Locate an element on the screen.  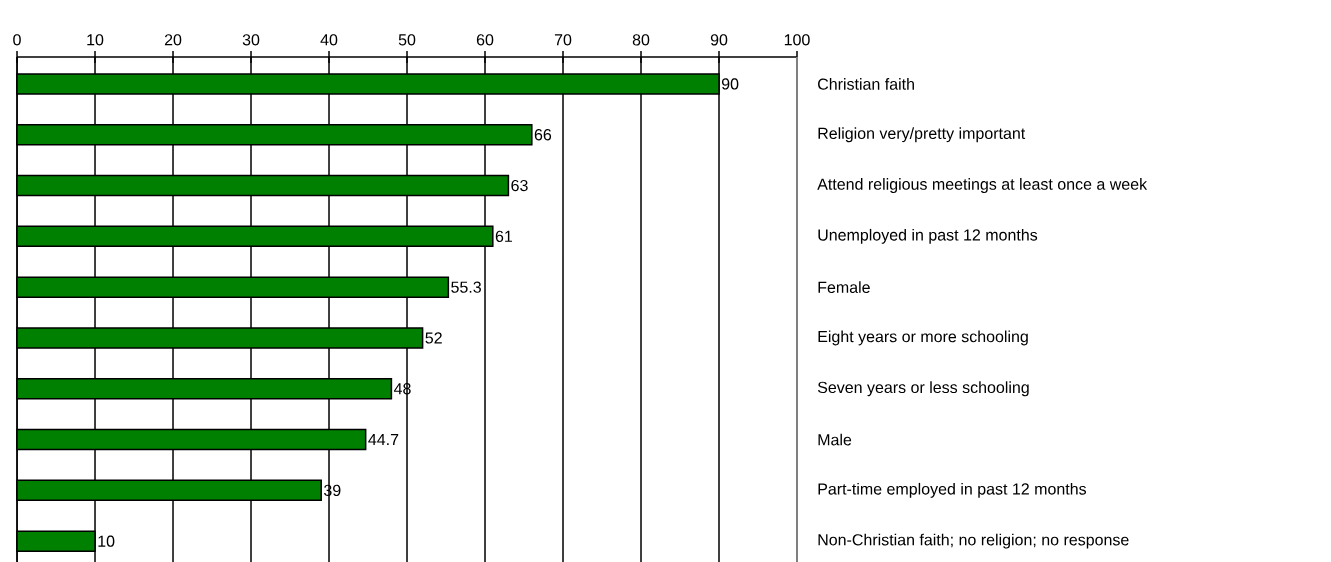
x-tick-label: 60 is located at coordinates (485, 40).